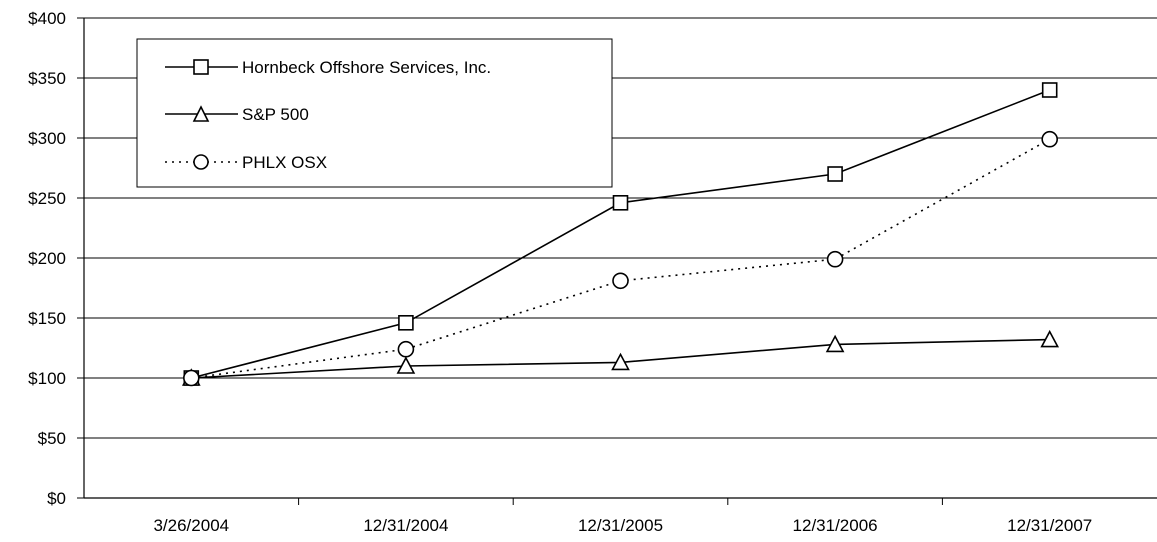 The height and width of the screenshot is (542, 1157). Describe the element at coordinates (284, 162) in the screenshot. I see `legend-label-phlx-osx: PHLX OSX` at that location.